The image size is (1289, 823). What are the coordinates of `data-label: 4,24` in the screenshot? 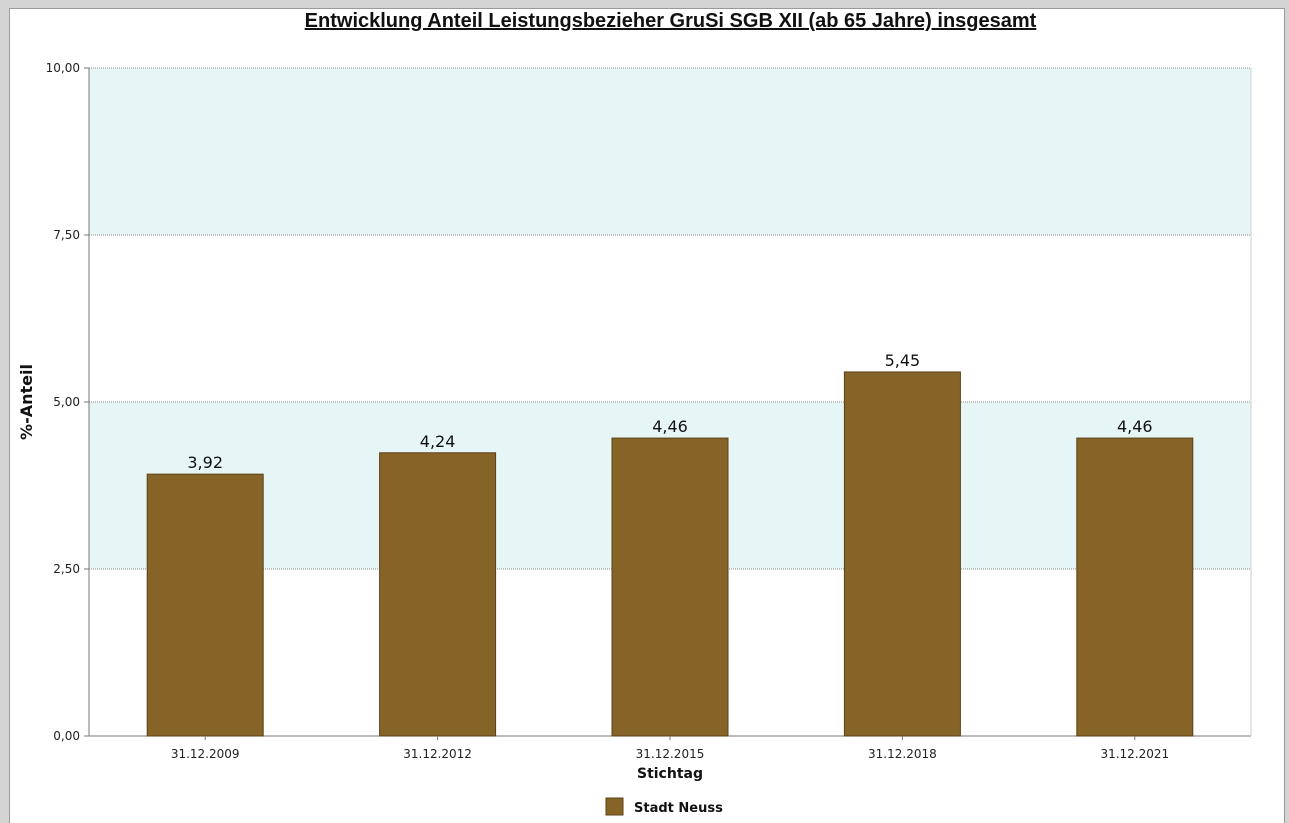 It's located at (438, 441).